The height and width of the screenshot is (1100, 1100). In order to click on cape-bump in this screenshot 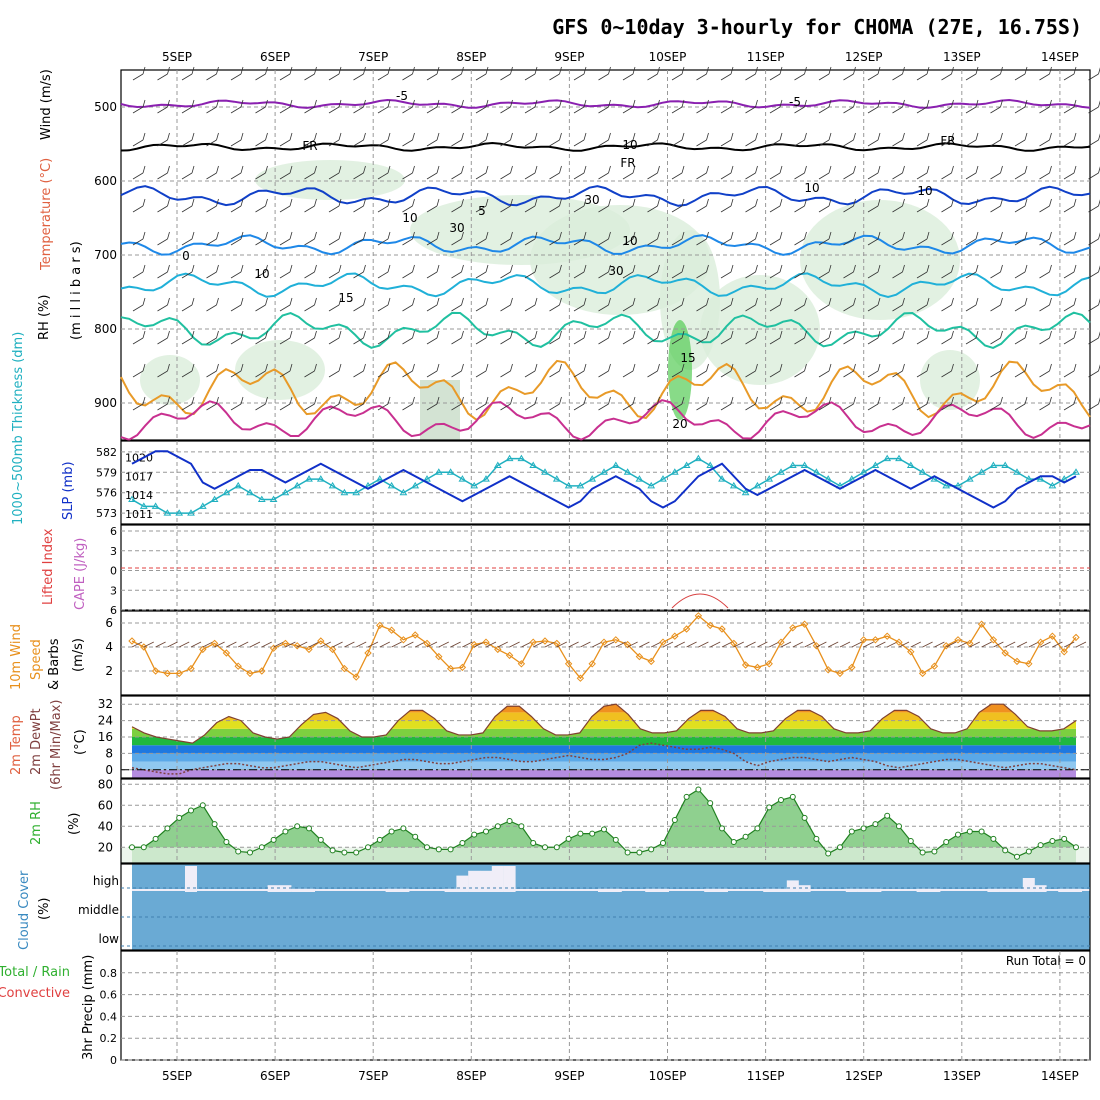, I will do `click(700, 601)`.